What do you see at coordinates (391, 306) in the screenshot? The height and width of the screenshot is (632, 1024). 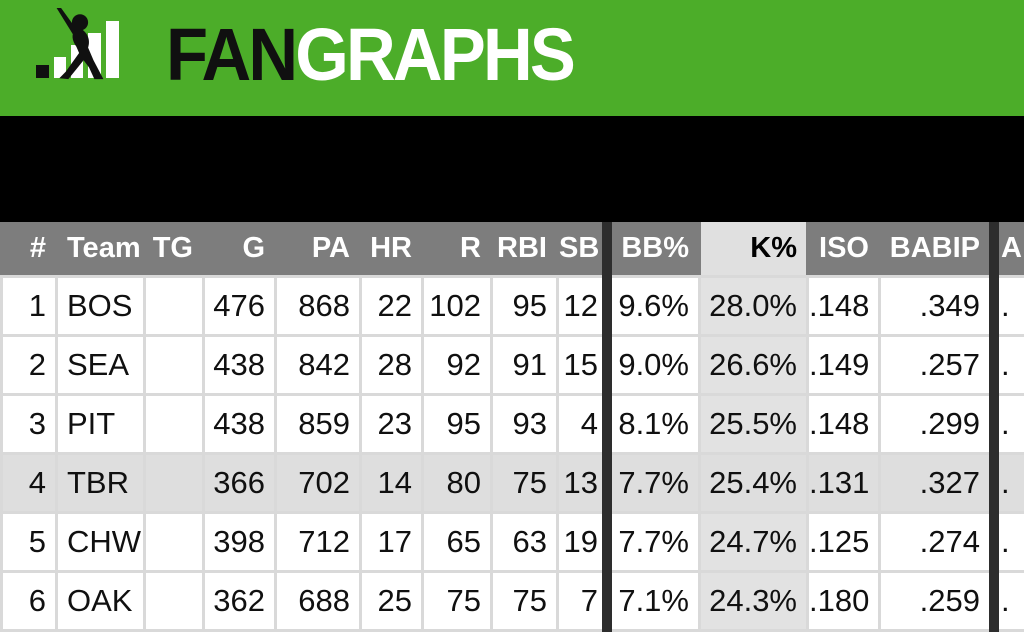 I see `cell-hr: 22` at bounding box center [391, 306].